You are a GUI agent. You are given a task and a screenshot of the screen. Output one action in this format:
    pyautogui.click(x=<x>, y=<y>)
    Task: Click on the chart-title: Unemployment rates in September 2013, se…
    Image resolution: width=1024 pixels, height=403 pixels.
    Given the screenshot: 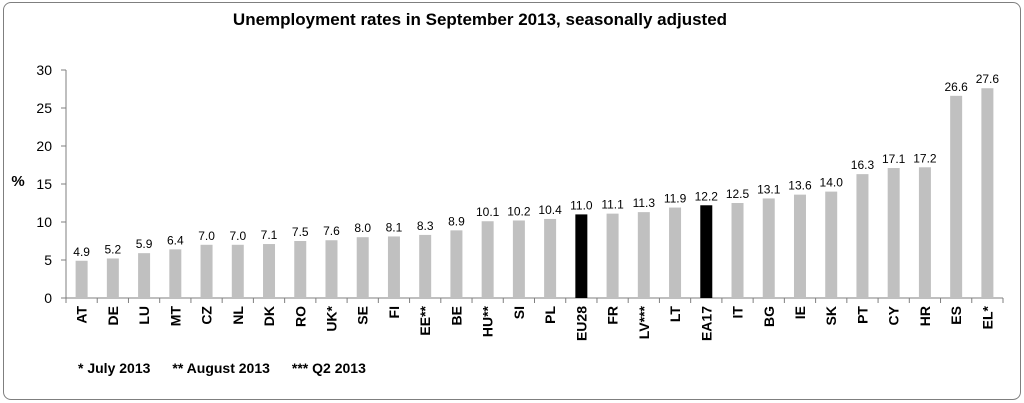 What is the action you would take?
    pyautogui.click(x=480, y=19)
    